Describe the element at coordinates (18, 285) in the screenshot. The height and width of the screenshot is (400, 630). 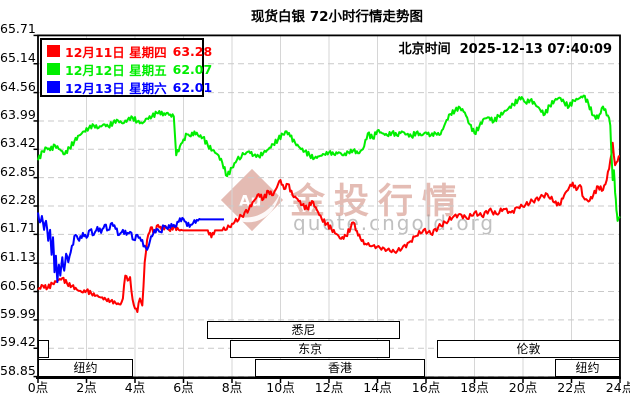
I see `y-axis-label: 60.56` at that location.